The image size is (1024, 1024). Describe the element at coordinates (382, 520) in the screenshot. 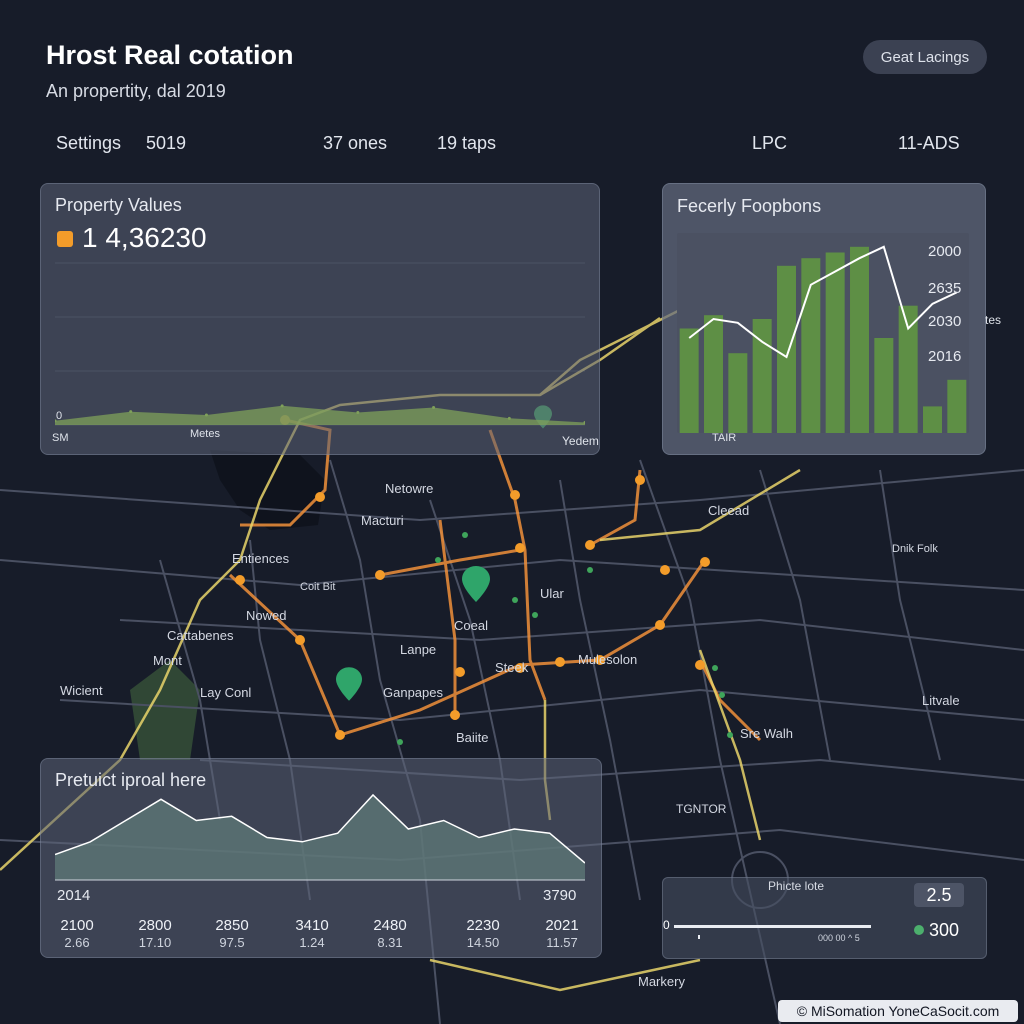

I see `map-label: Macturi` at that location.